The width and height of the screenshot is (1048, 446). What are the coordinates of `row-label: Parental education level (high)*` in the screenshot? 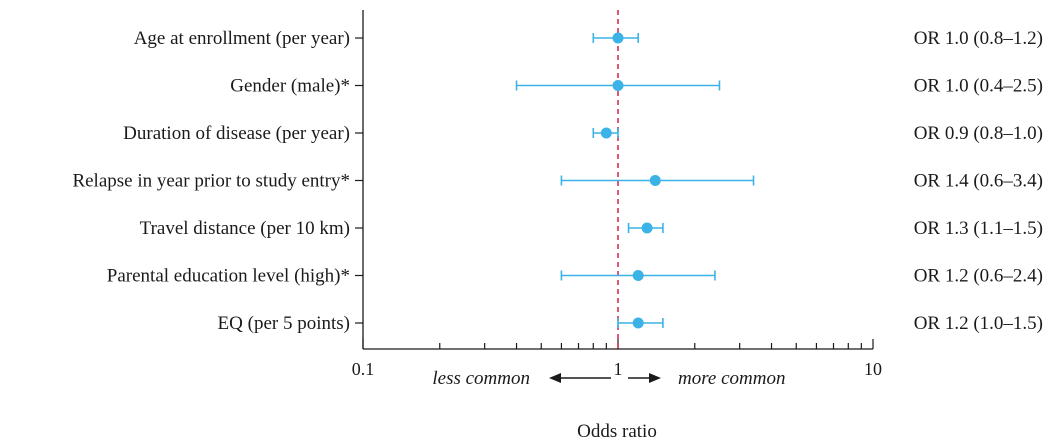 It's located at (228, 276).